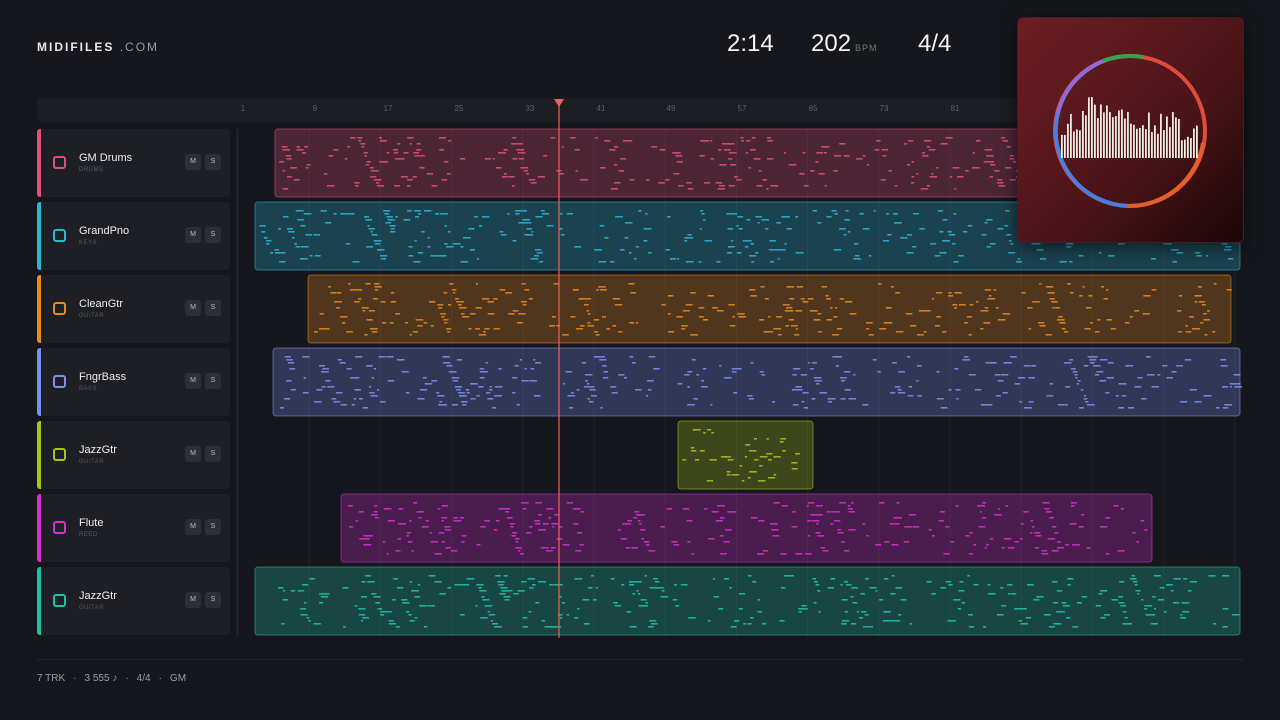 The width and height of the screenshot is (1280, 720). I want to click on ruler-label: 57, so click(742, 108).